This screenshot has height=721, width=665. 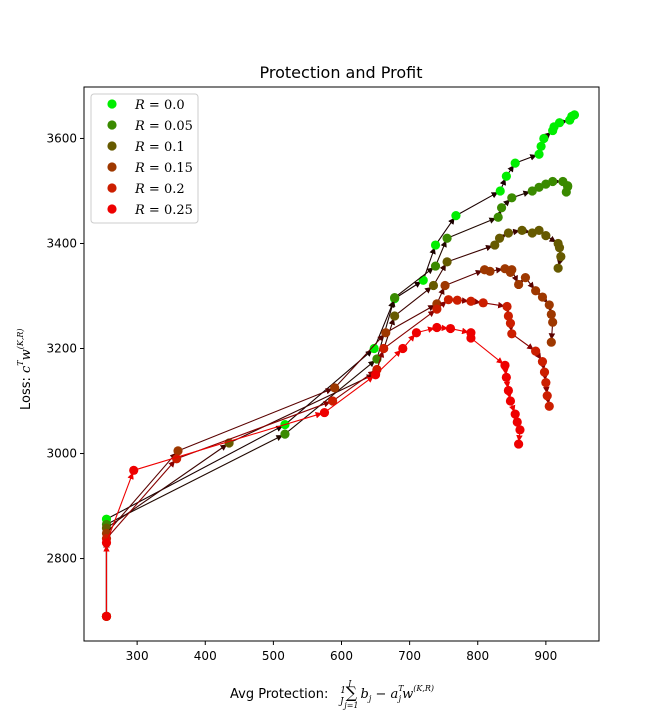 I want to click on legend-label: R = 0.05, so click(x=163, y=126).